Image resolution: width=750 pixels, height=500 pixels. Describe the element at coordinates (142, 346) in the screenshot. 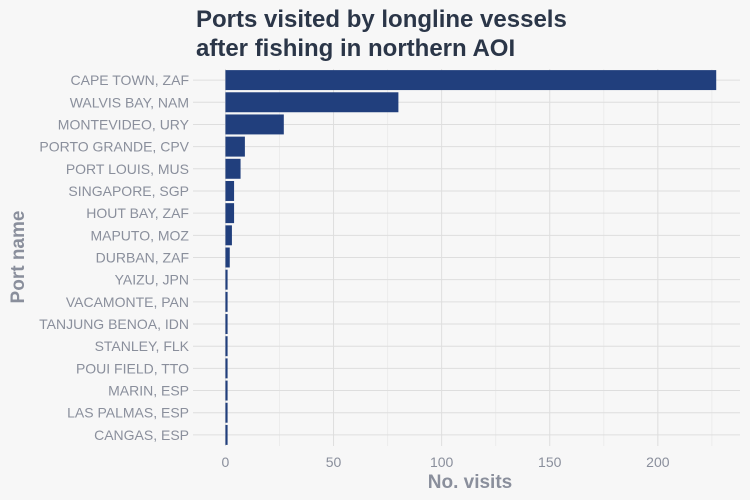

I see `y-tick-label: STANLEY, FLK` at that location.